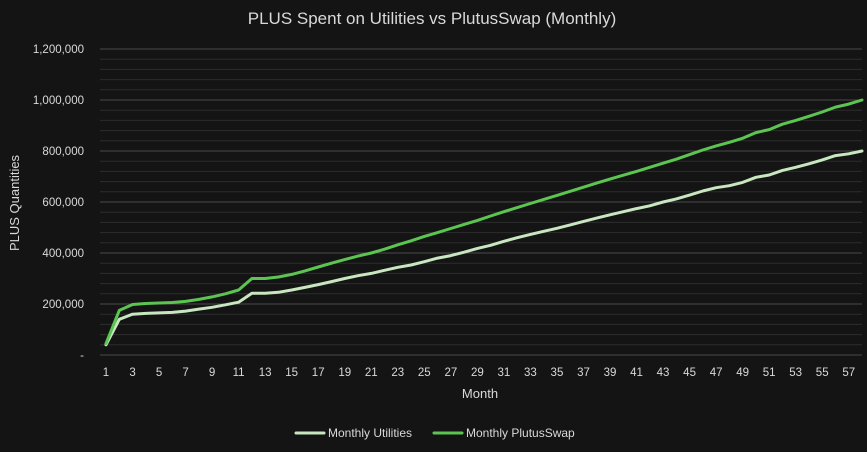 The height and width of the screenshot is (452, 867). What do you see at coordinates (106, 373) in the screenshot?
I see `x-tick-label: 1` at bounding box center [106, 373].